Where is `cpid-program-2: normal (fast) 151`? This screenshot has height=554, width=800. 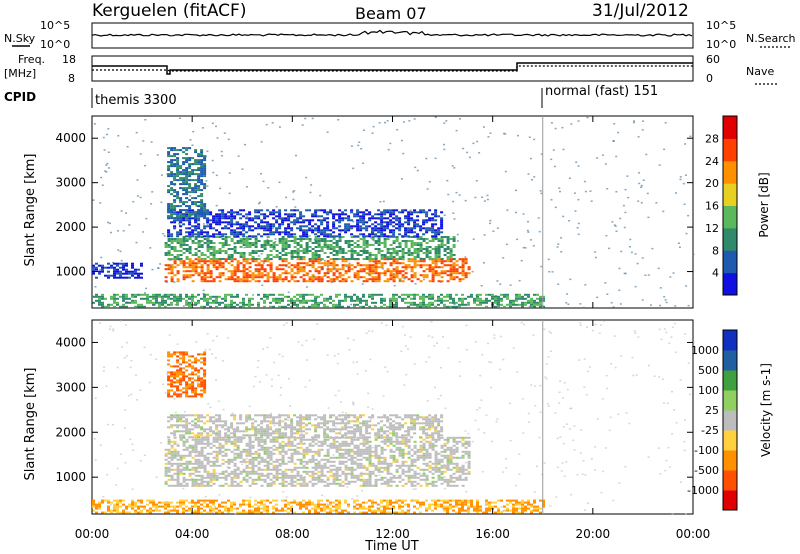 cpid-program-2: normal (fast) 151 is located at coordinates (601, 91).